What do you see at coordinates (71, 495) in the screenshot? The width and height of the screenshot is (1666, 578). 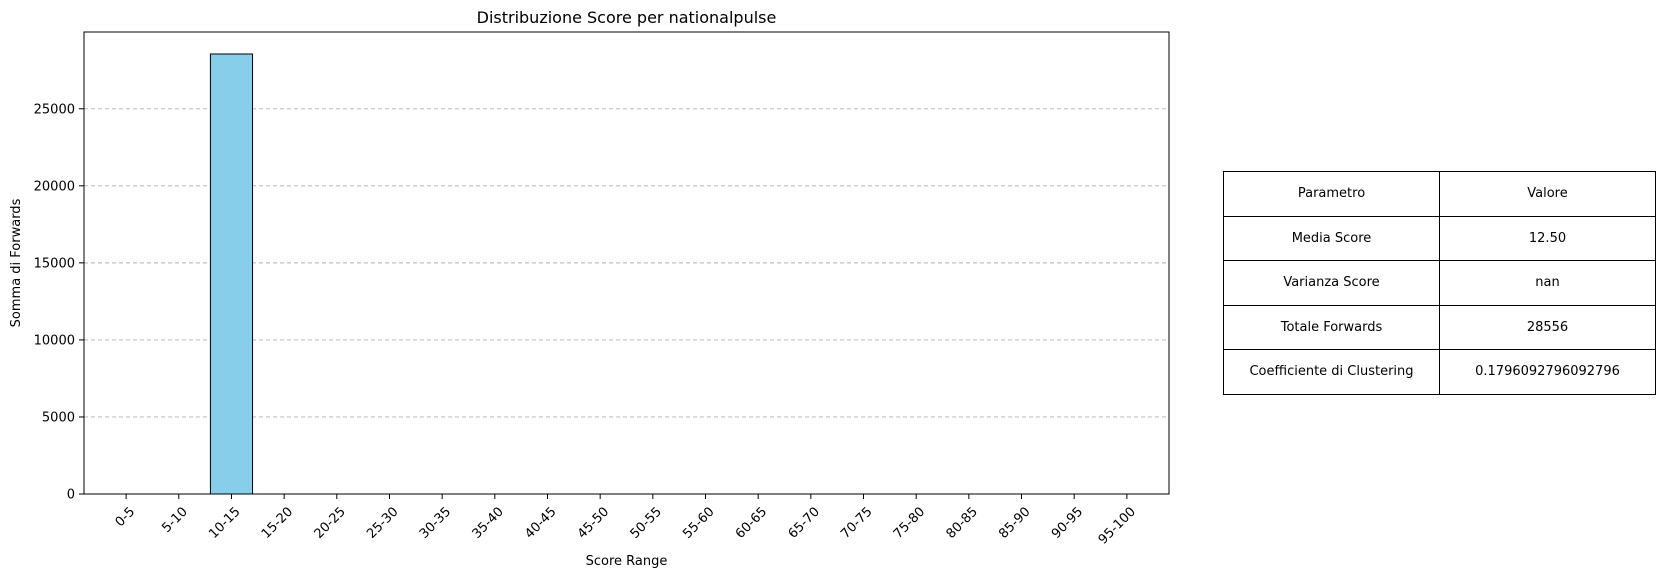 I see `y-tick-label: 0` at bounding box center [71, 495].